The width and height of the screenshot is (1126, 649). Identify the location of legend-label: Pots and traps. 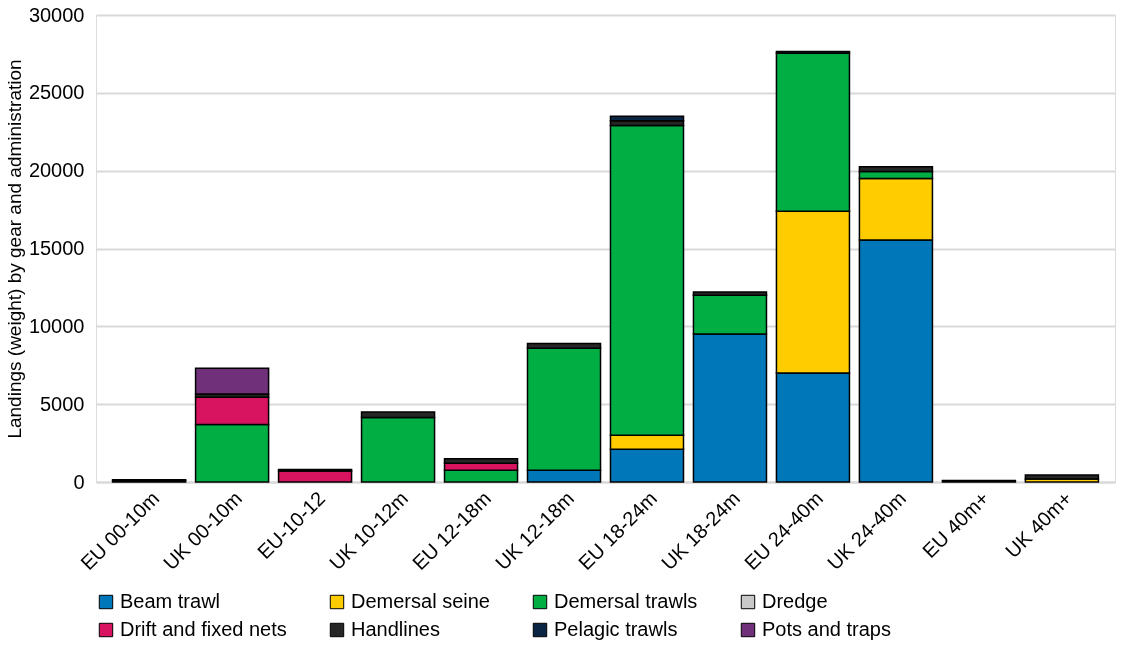
(826, 629).